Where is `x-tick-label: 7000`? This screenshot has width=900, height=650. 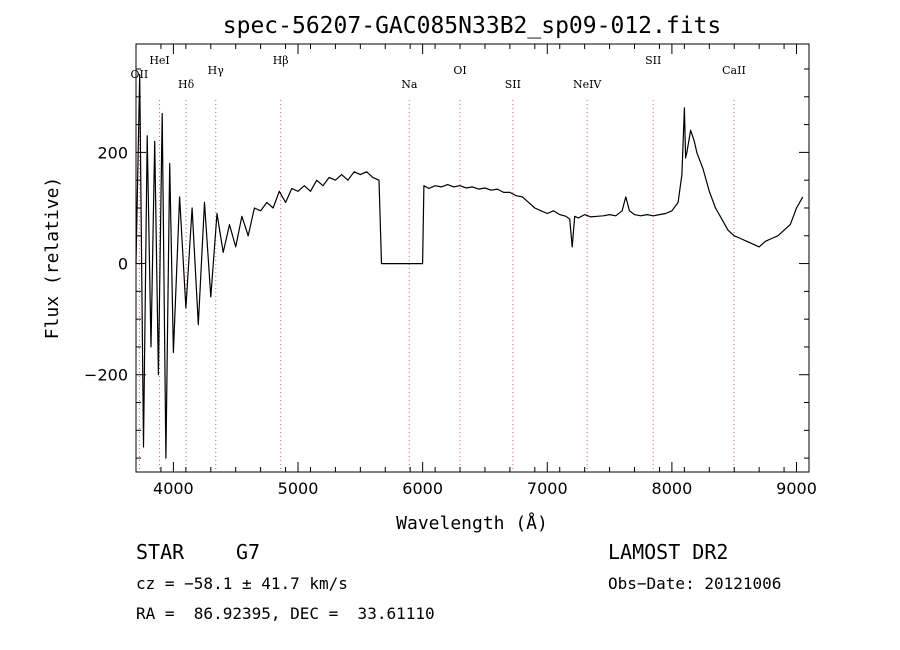
x-tick-label: 7000 is located at coordinates (547, 488).